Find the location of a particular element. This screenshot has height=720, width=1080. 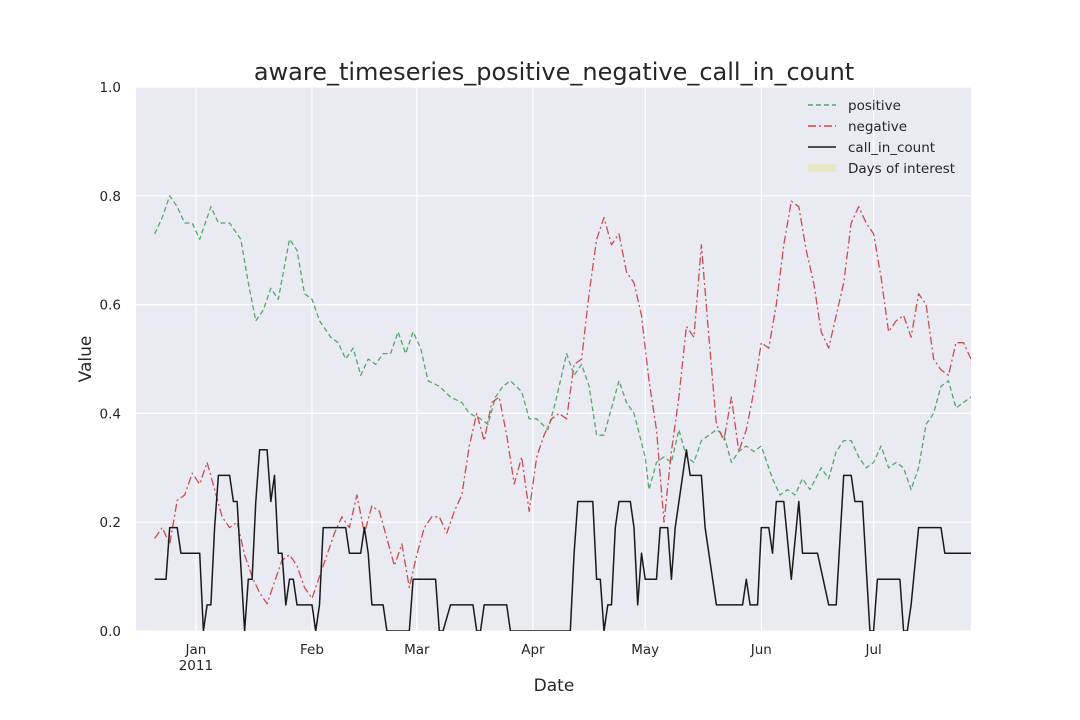

y-tick-label: 0.6 is located at coordinates (110, 306).